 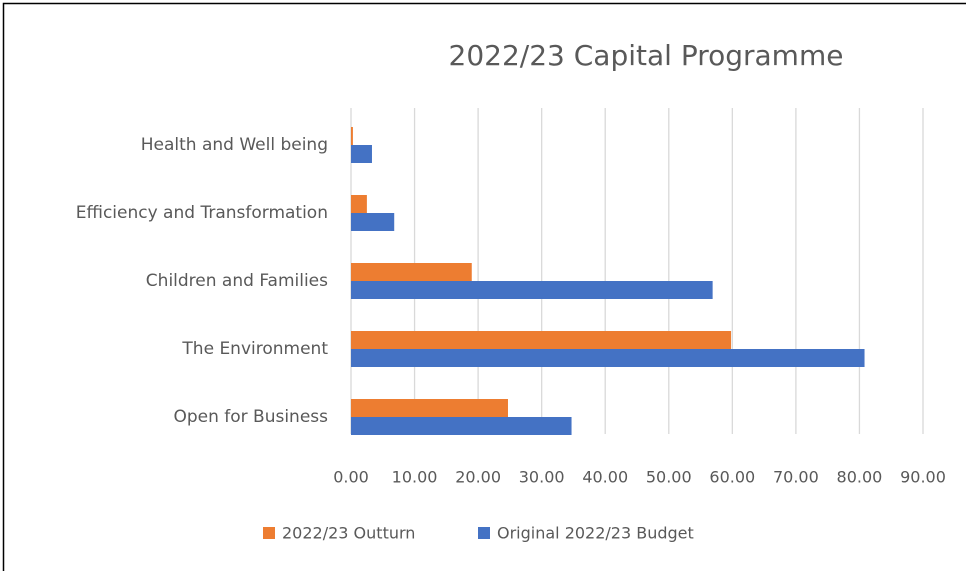 I want to click on x-tick-label: 20.00, so click(x=478, y=477).